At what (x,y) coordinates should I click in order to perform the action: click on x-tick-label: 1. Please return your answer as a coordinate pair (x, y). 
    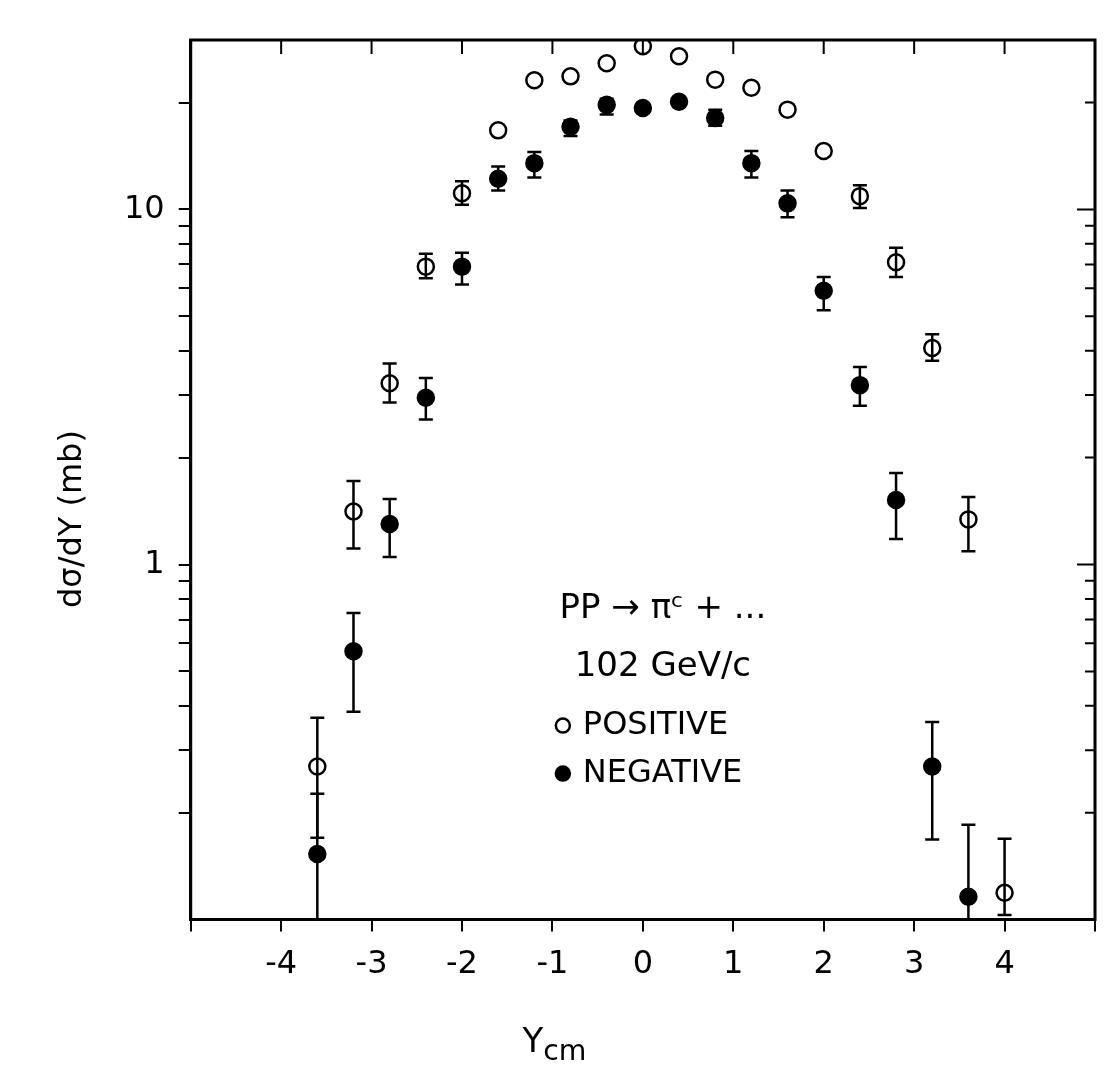
    Looking at the image, I should click on (733, 962).